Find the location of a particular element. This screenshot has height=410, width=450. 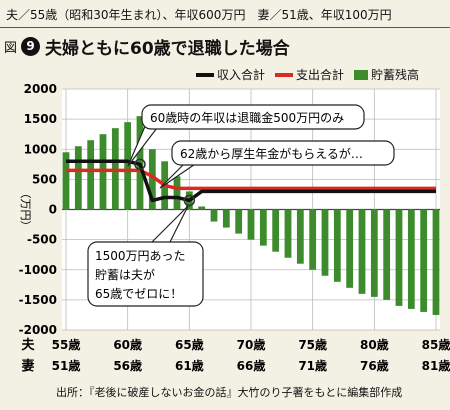

legend-item-income: 収入合計 is located at coordinates (230, 74).